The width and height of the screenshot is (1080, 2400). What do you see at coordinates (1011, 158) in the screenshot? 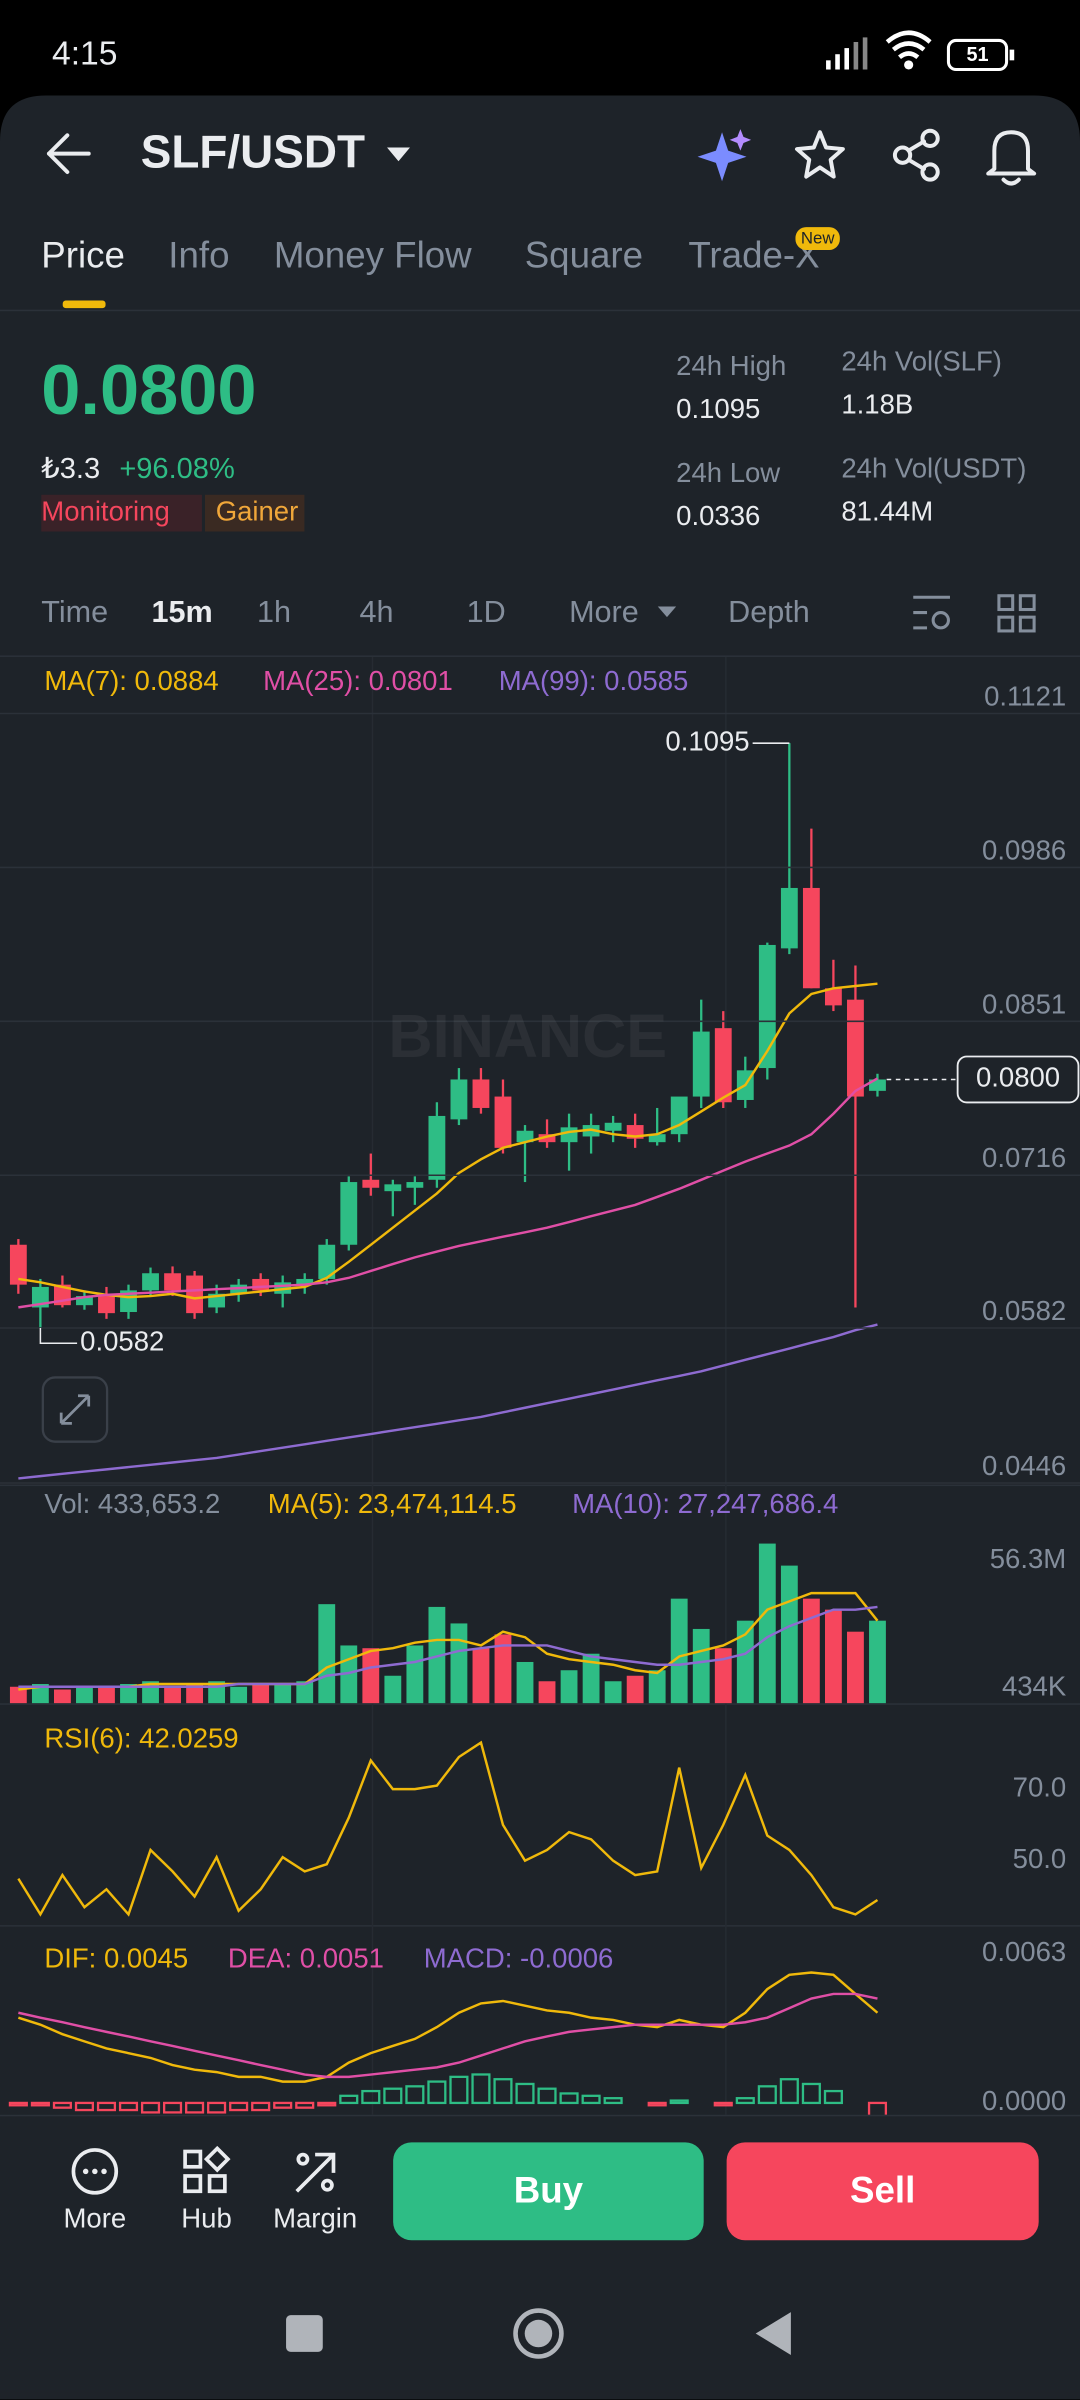
I see `alert-button` at bounding box center [1011, 158].